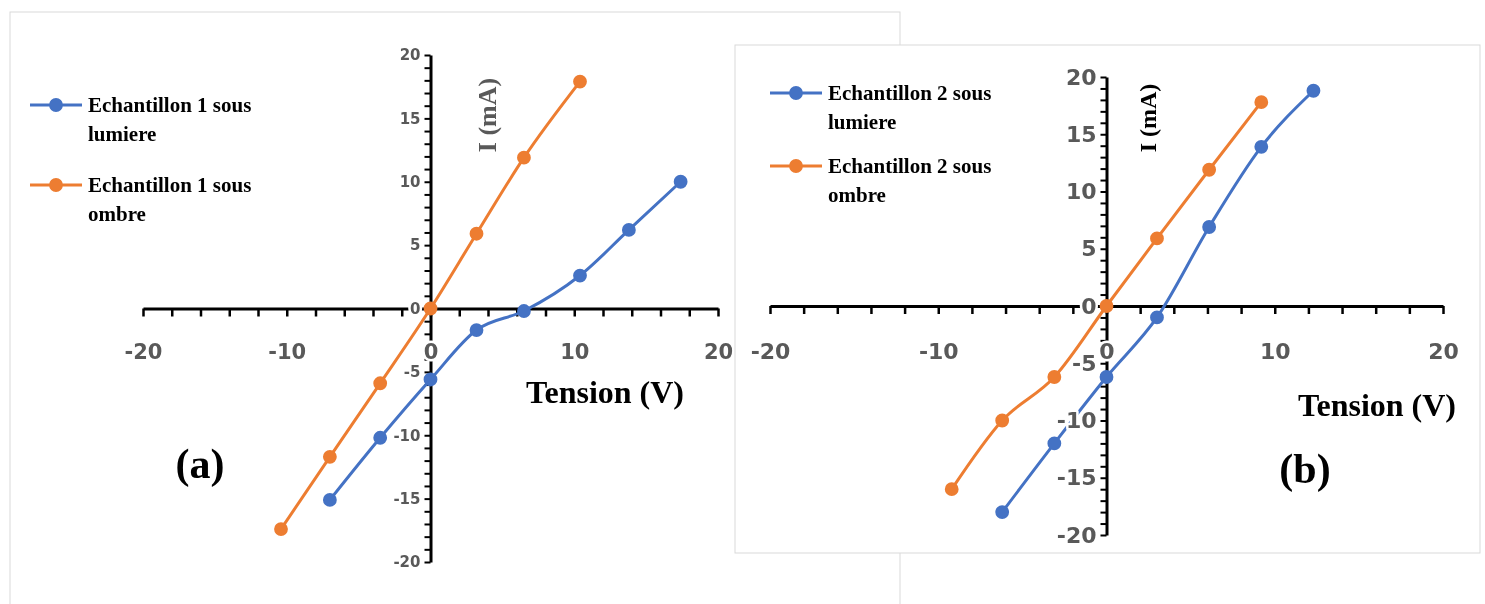 This screenshot has height=604, width=1485. Describe the element at coordinates (910, 108) in the screenshot. I see `legend-label: Echantillon 2 sous lumiere` at that location.